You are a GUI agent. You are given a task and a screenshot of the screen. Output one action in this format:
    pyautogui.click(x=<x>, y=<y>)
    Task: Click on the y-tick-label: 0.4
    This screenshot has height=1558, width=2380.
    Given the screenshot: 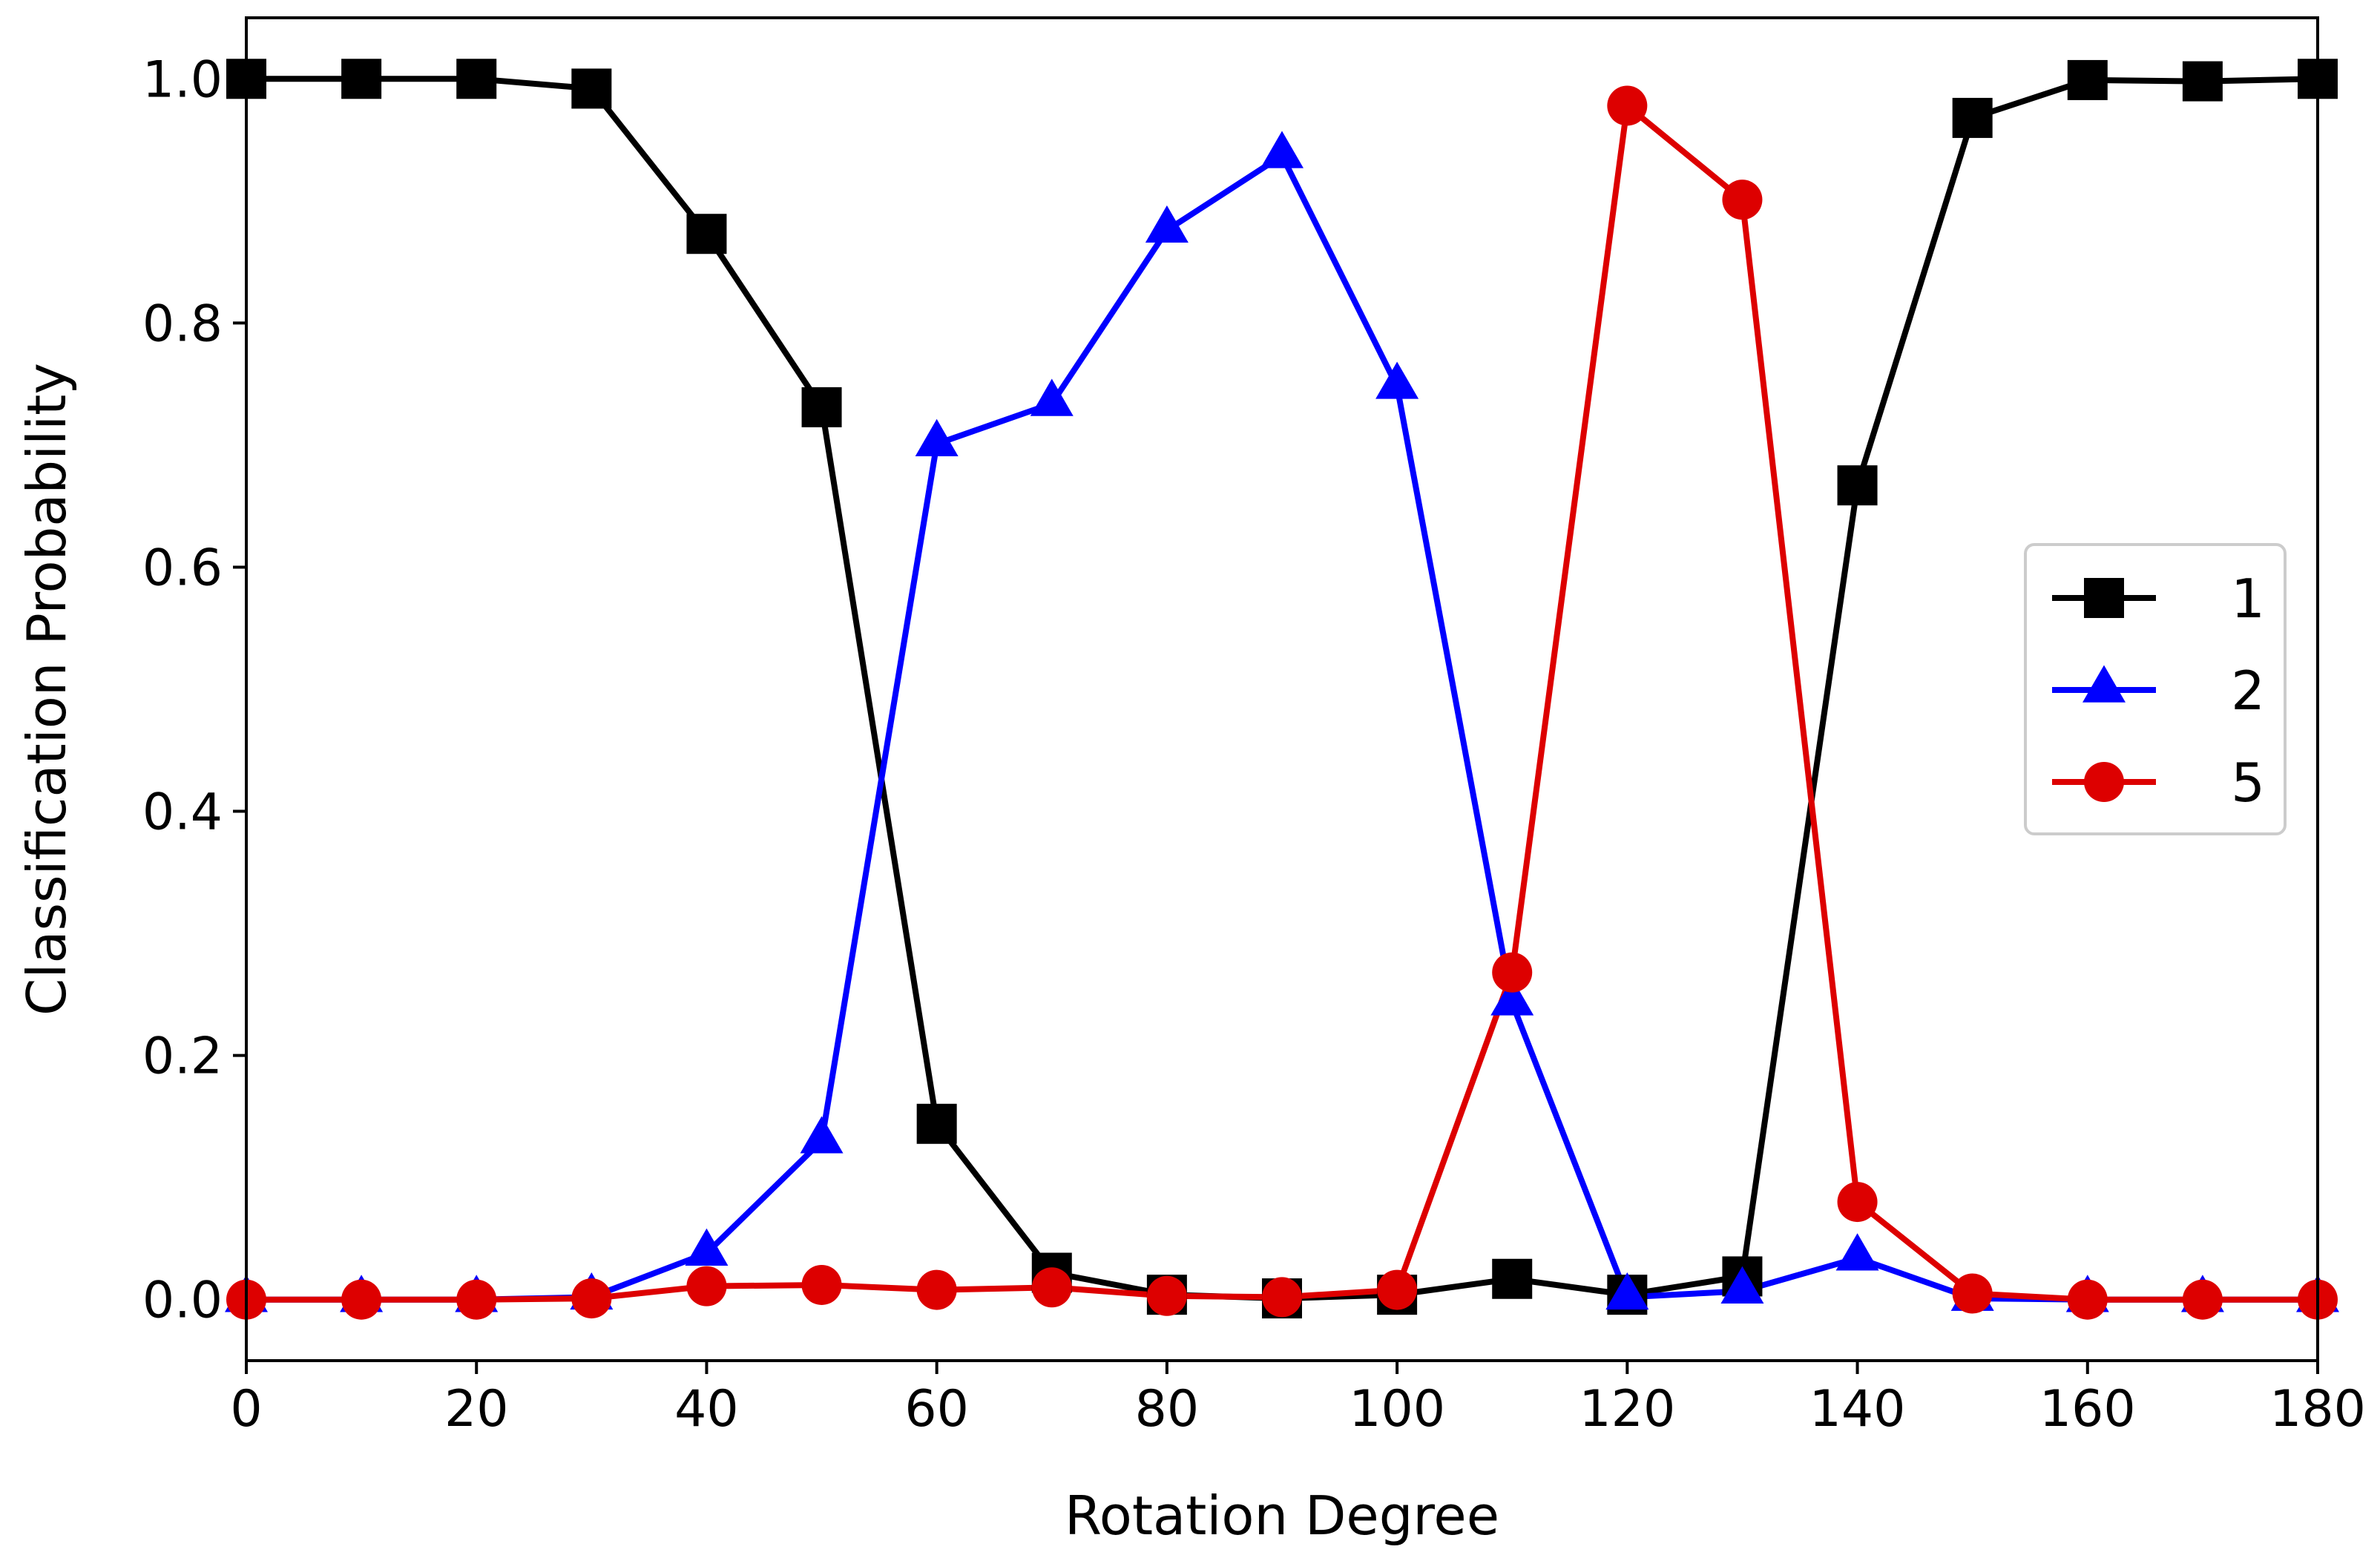 What is the action you would take?
    pyautogui.click(x=182, y=813)
    